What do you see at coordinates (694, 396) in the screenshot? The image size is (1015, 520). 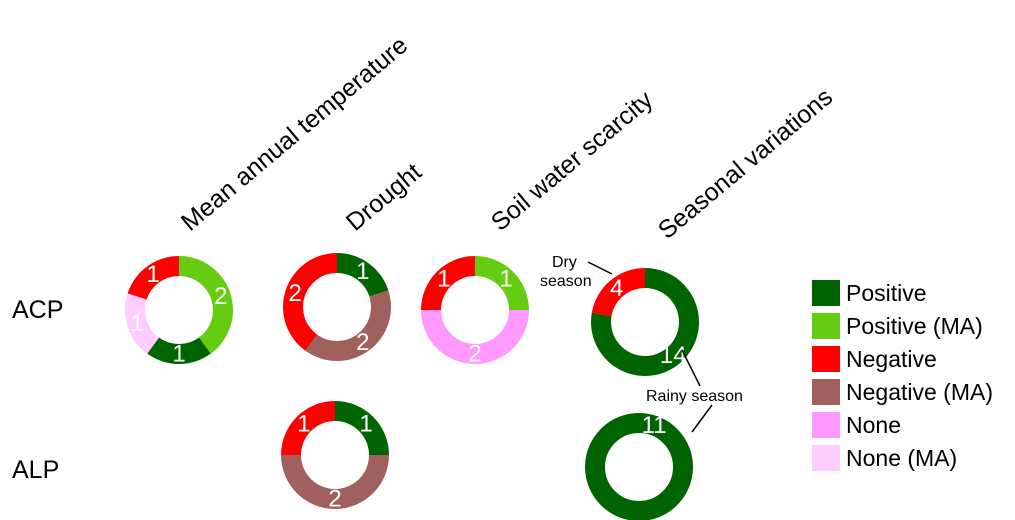 I see `annotation-rainy-season: Rainy season` at bounding box center [694, 396].